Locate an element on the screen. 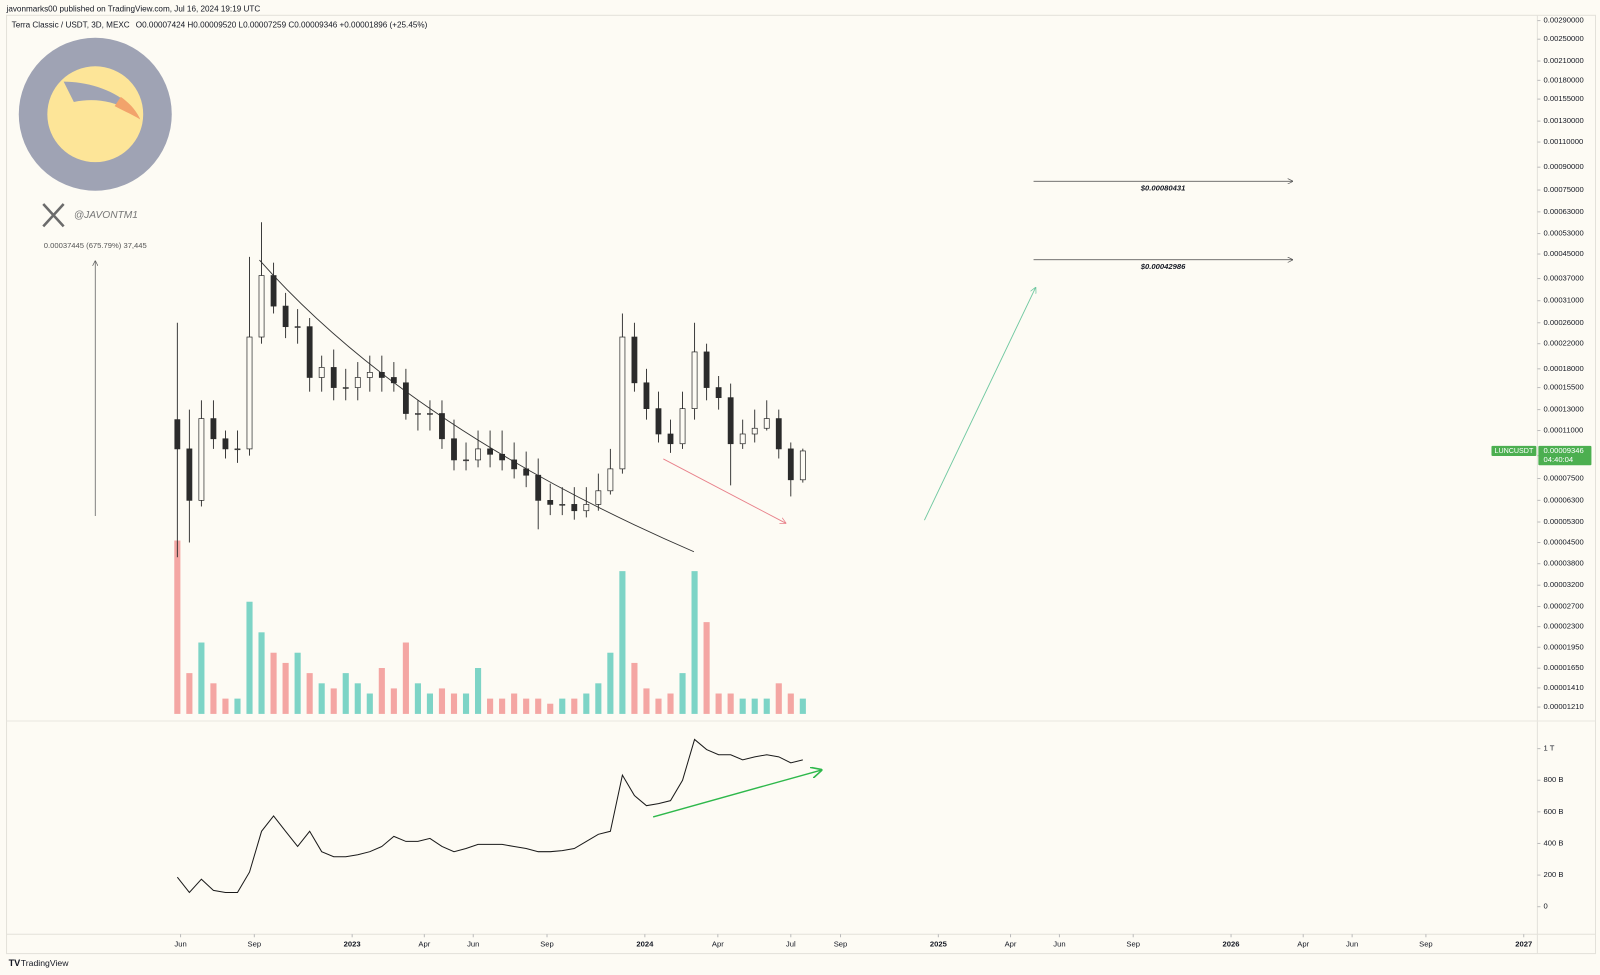 This screenshot has width=1600, height=975. y-tick-label: 600 B is located at coordinates (1553, 811).